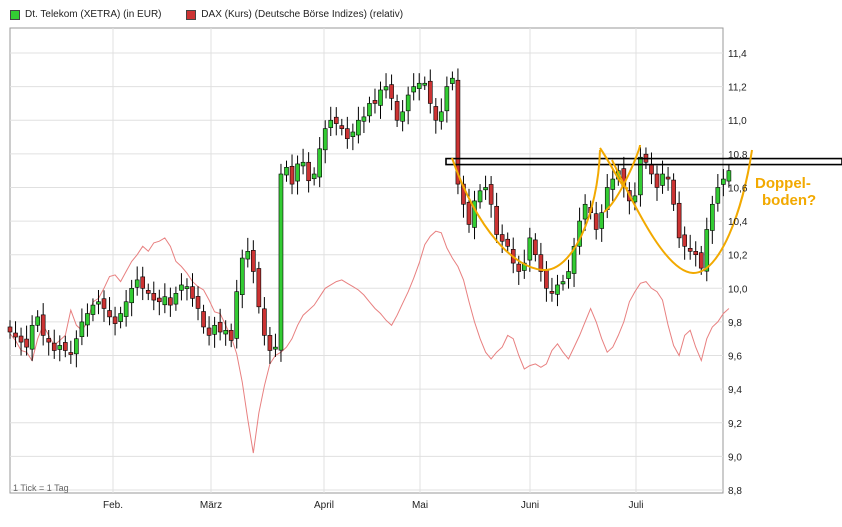  I want to click on legend-item-telekom: Dt. Telekom (XETRA) (in EUR), so click(86, 14).